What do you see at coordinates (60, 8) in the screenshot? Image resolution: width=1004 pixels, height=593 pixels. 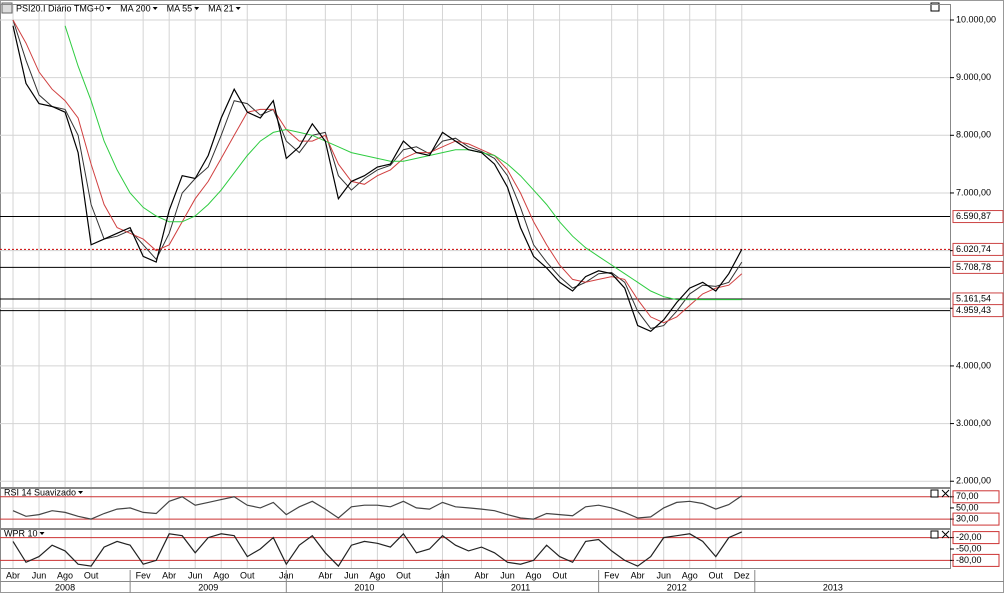 I see `legend-entry: PSI20.I Diário TMG+0` at bounding box center [60, 8].